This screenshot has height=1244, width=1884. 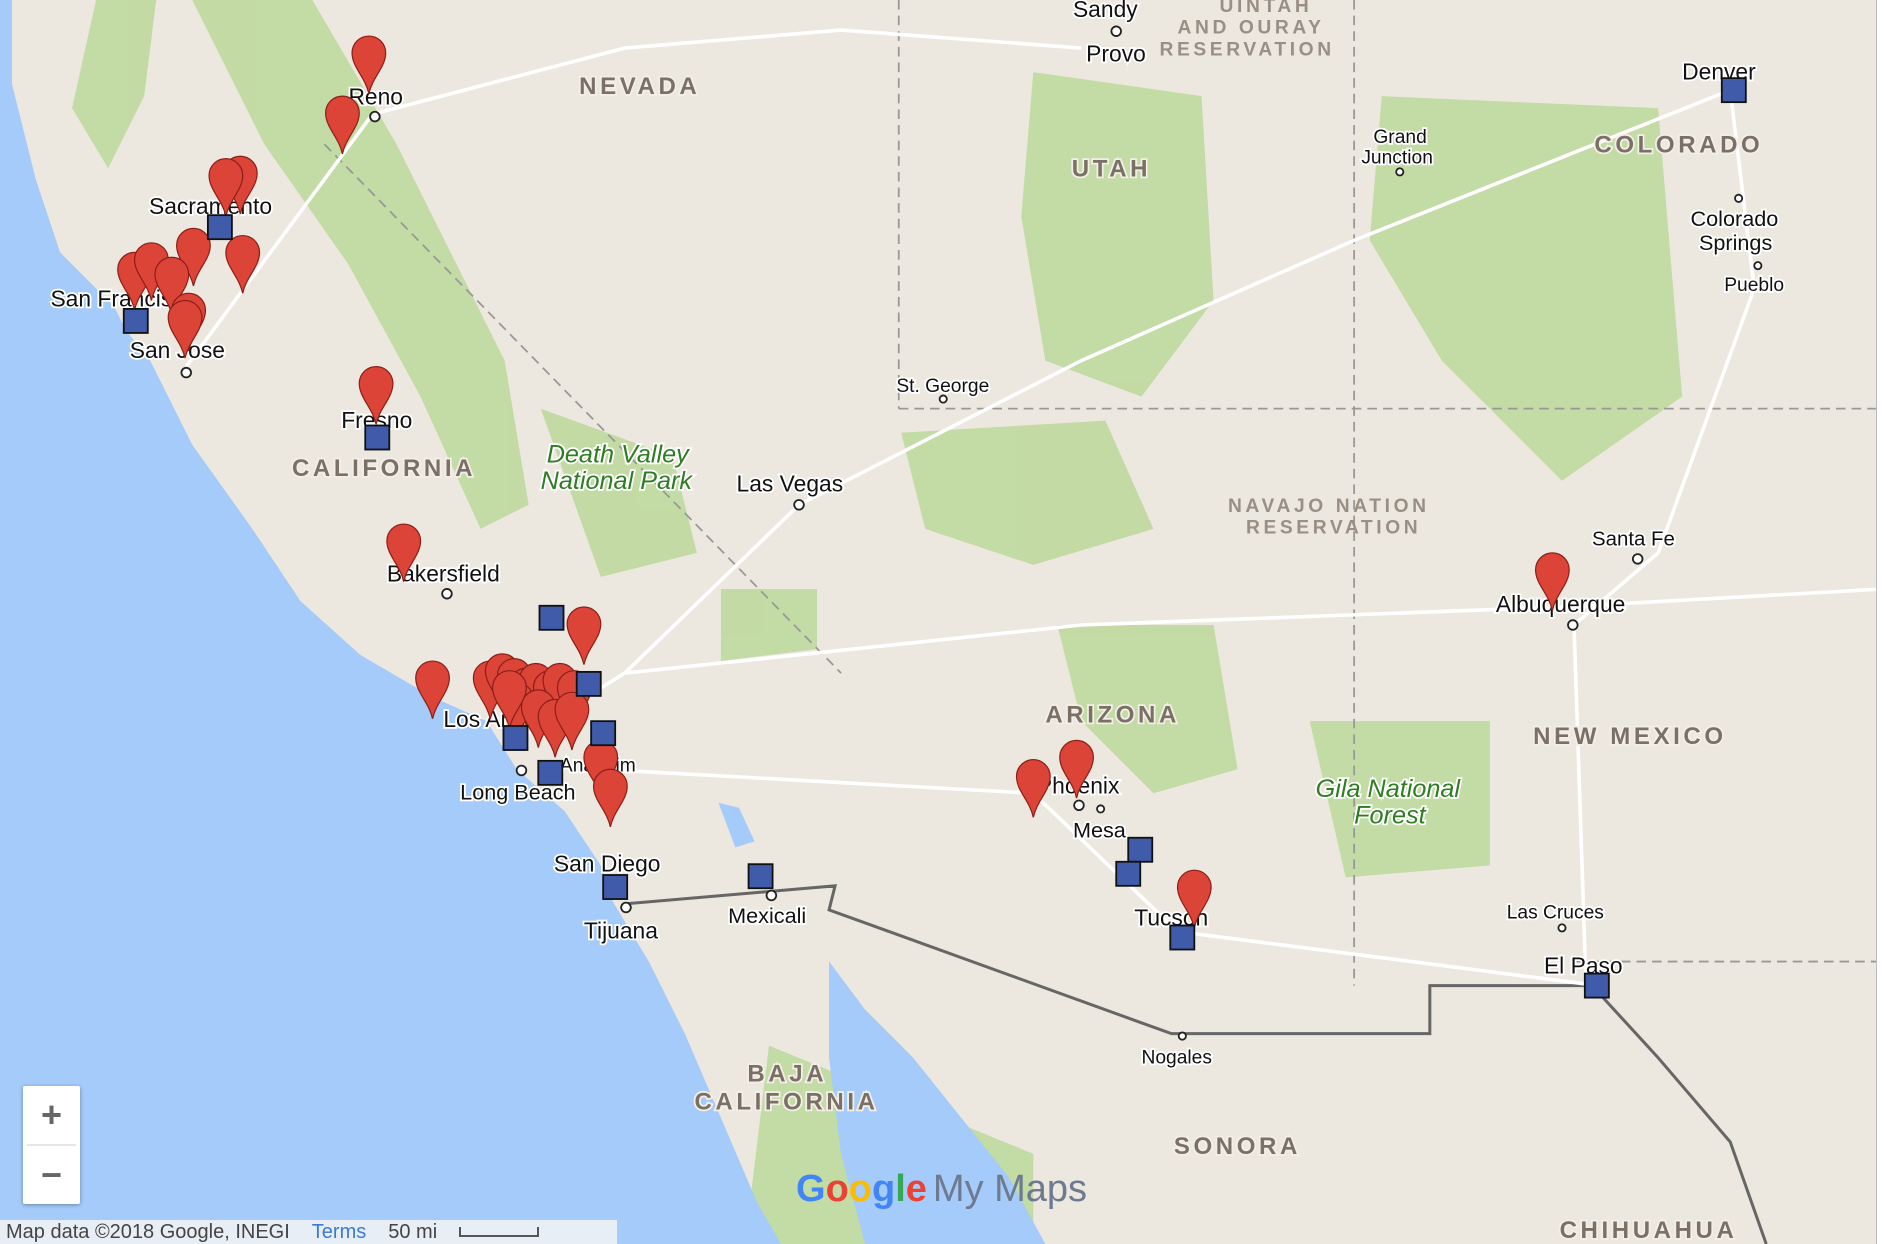 I want to click on park-death-valley-2: National Park, so click(x=617, y=481).